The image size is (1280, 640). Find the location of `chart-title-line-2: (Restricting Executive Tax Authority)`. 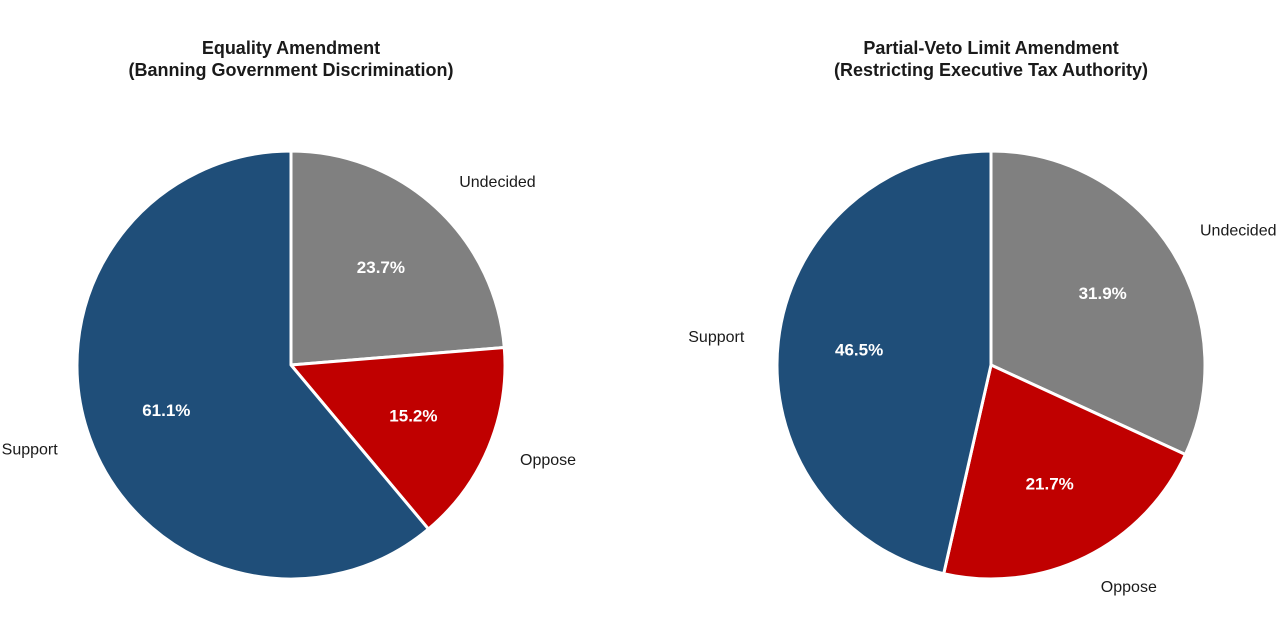

chart-title-line-2: (Restricting Executive Tax Authority) is located at coordinates (991, 70).